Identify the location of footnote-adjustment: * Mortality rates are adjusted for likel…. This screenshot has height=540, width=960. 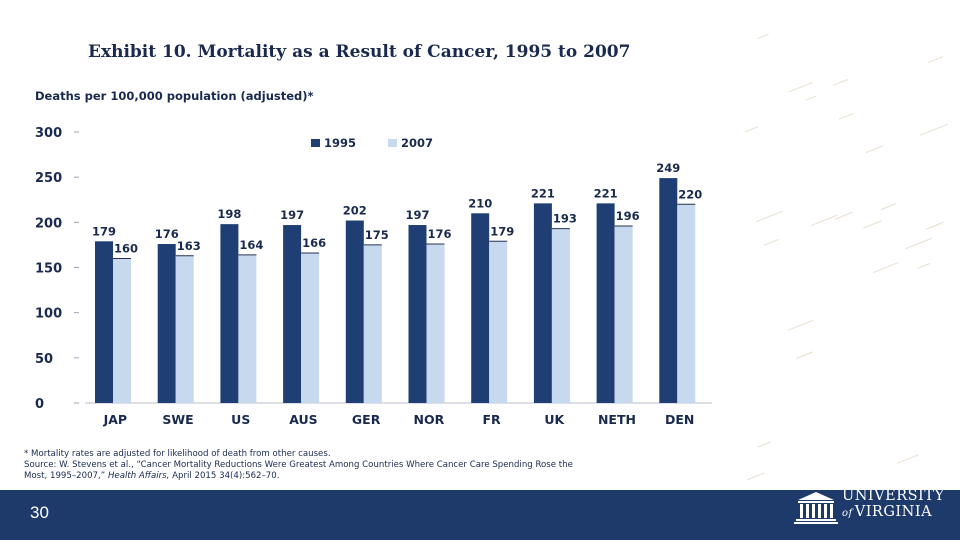
(177, 454).